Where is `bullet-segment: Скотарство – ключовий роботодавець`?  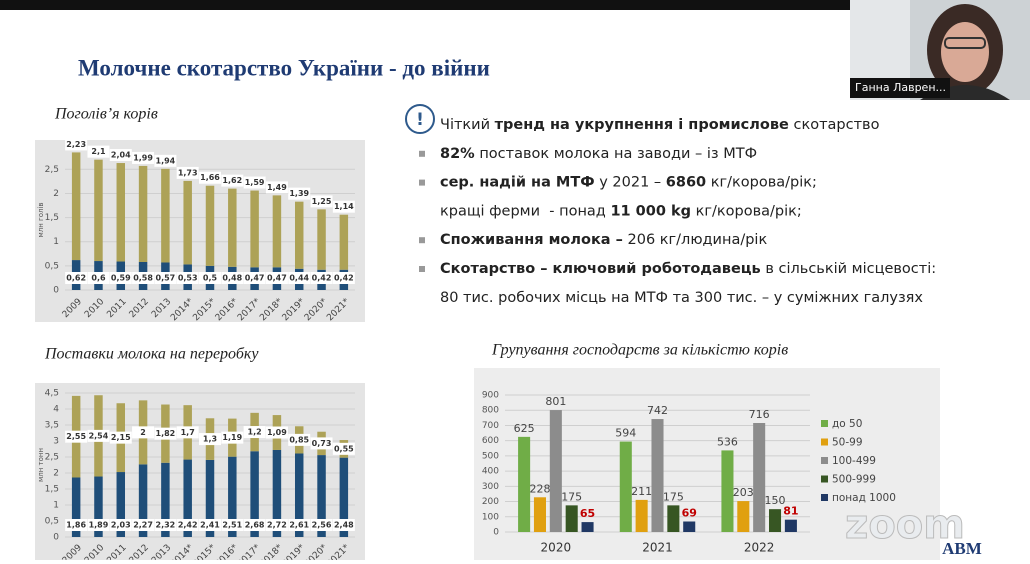 bullet-segment: Скотарство – ключовий роботодавець is located at coordinates (600, 269).